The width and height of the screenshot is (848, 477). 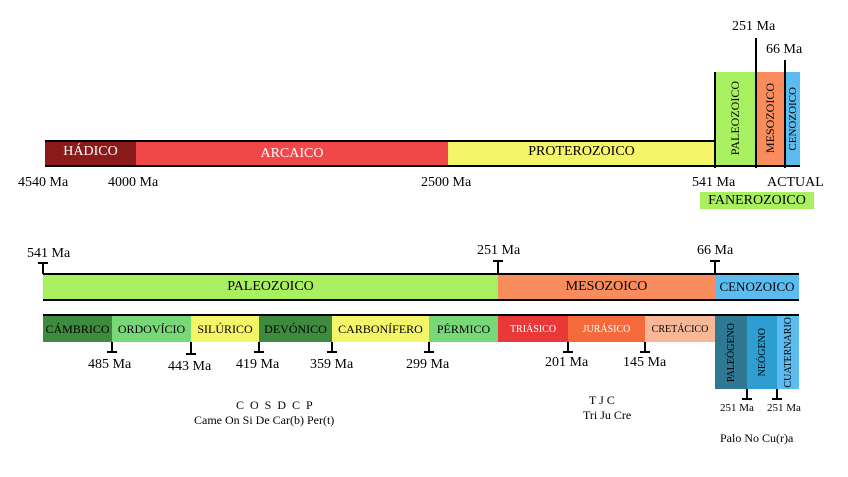 I want to click on period-jurasico: JURÁSICO, so click(x=606, y=328).